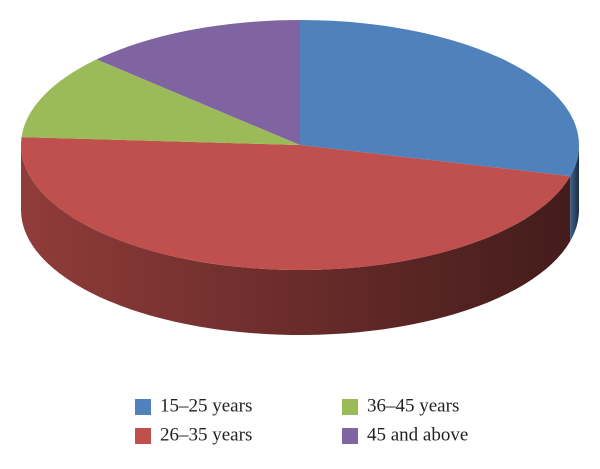 Image resolution: width=600 pixels, height=469 pixels. What do you see at coordinates (413, 405) in the screenshot?
I see `legend-label: 36–45 years` at bounding box center [413, 405].